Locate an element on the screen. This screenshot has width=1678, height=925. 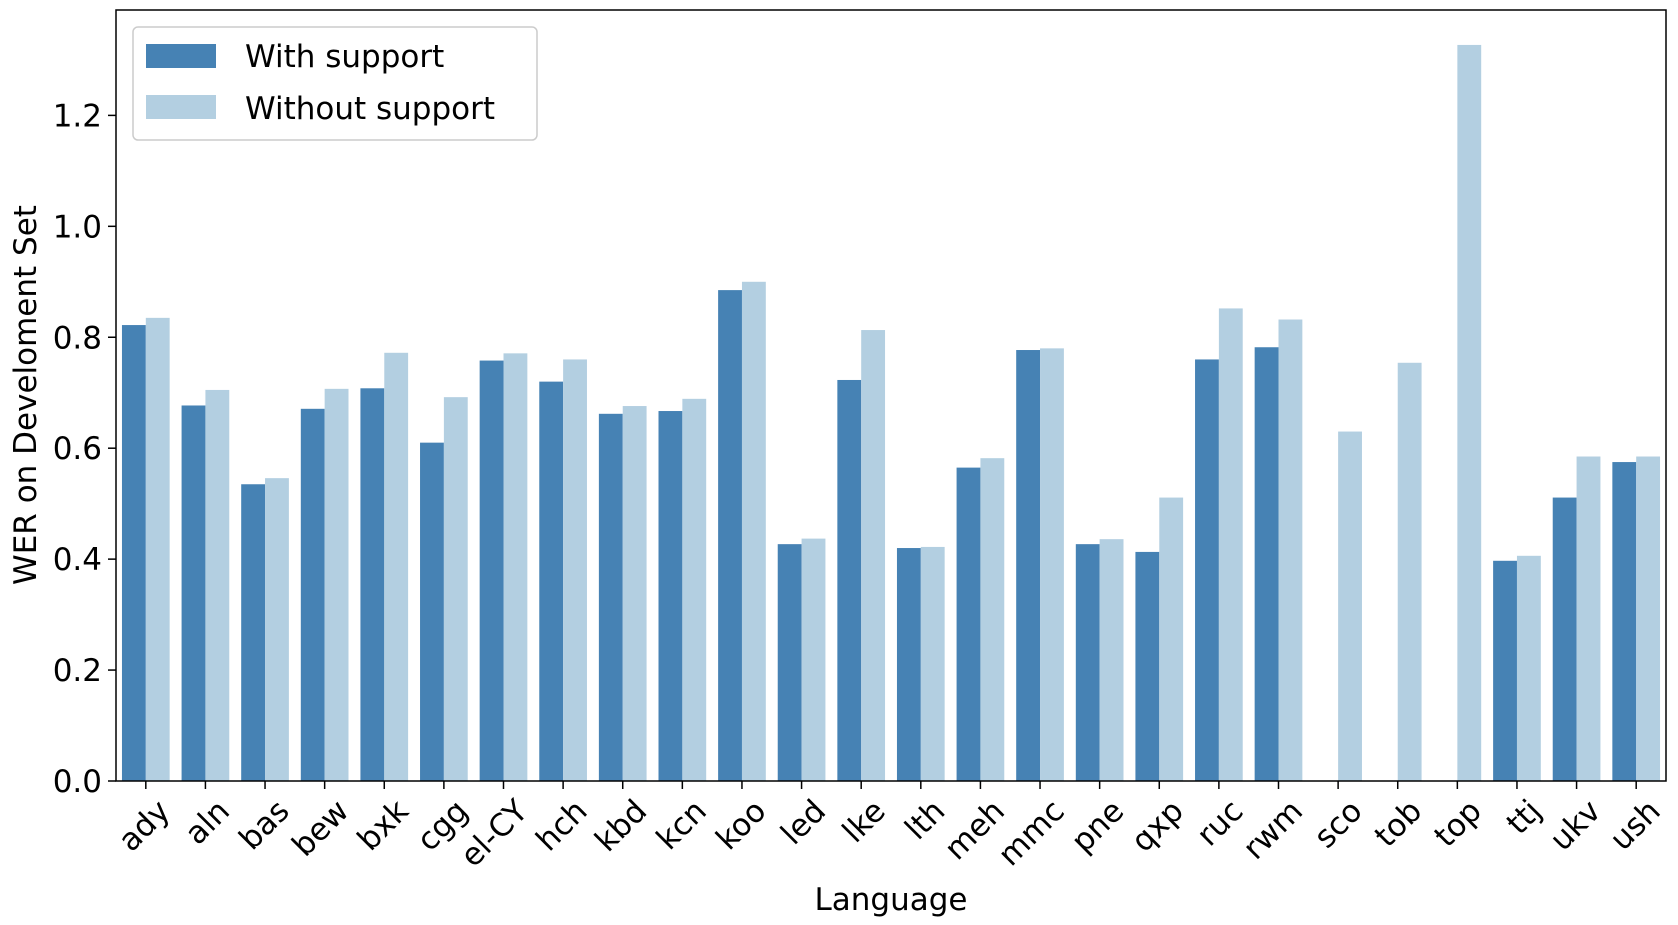
x-tick-label-ttj: ttj is located at coordinates (1524, 817).